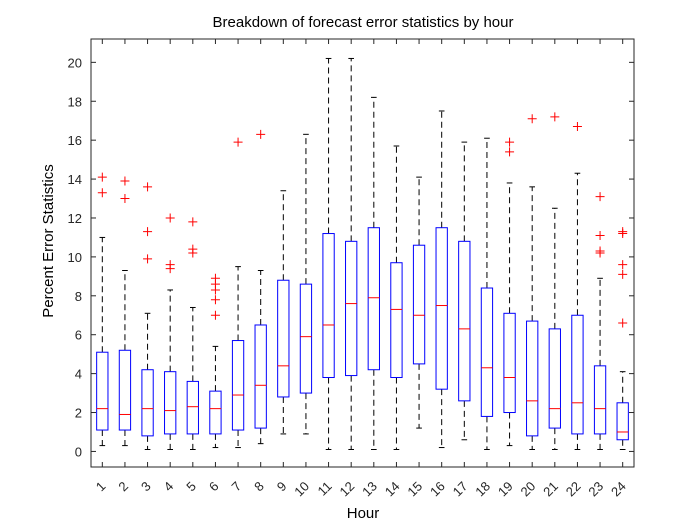  What do you see at coordinates (191, 487) in the screenshot?
I see `x-tick-label: 5` at bounding box center [191, 487].